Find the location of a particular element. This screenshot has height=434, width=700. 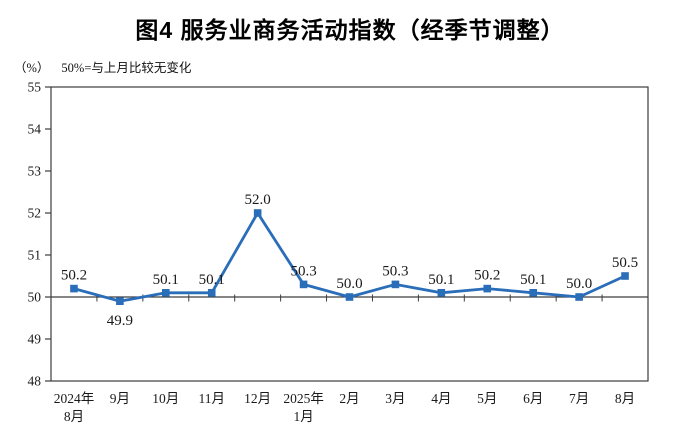

x-axis-tick-label: 2024年 is located at coordinates (74, 398).